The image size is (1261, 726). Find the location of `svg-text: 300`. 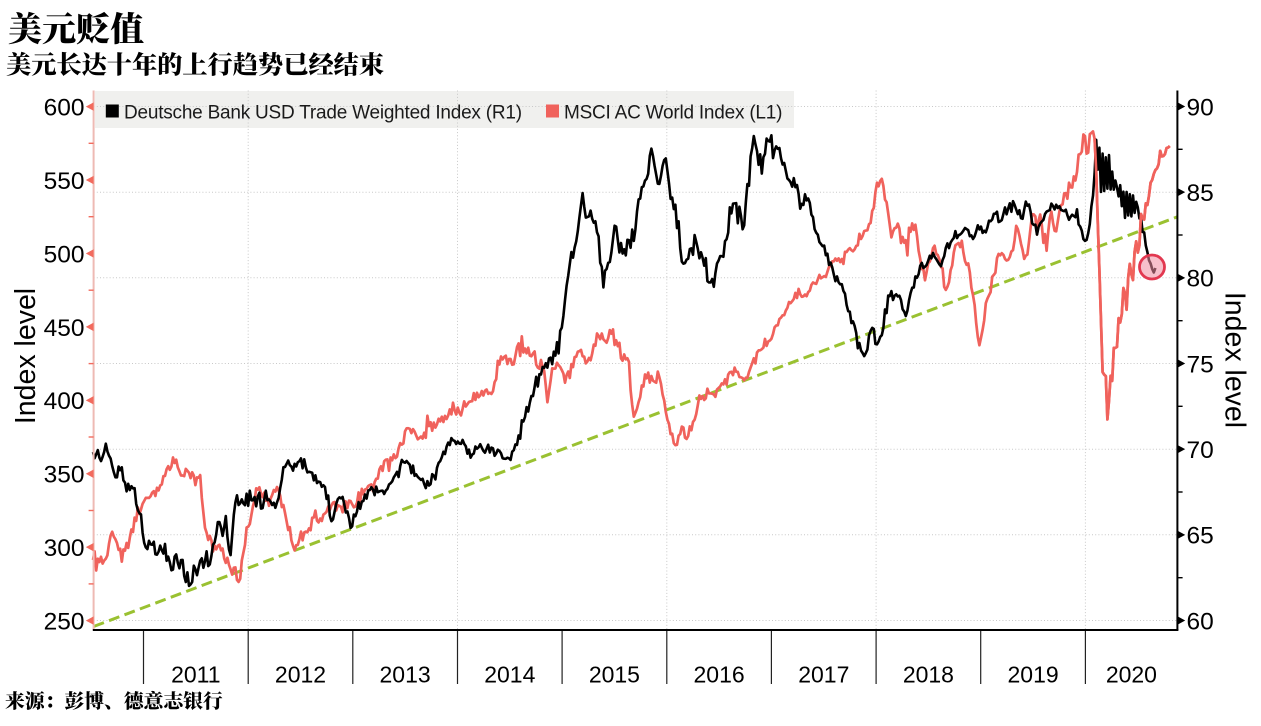

svg-text: 300 is located at coordinates (64, 548).